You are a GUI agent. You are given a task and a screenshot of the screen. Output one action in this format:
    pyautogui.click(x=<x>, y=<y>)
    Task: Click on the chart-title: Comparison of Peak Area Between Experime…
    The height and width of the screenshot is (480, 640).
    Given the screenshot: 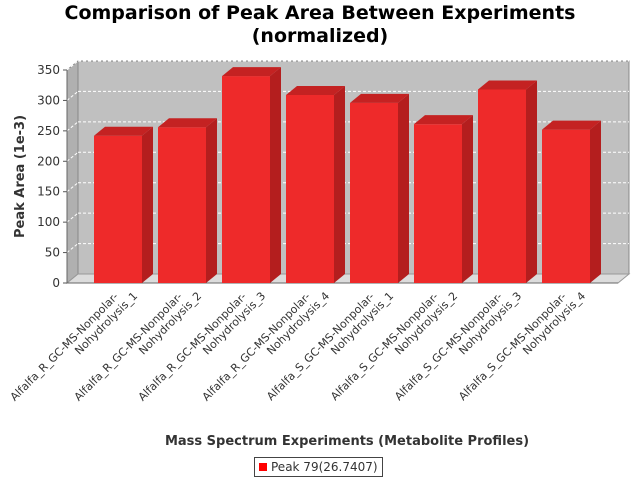 What is the action you would take?
    pyautogui.click(x=320, y=25)
    